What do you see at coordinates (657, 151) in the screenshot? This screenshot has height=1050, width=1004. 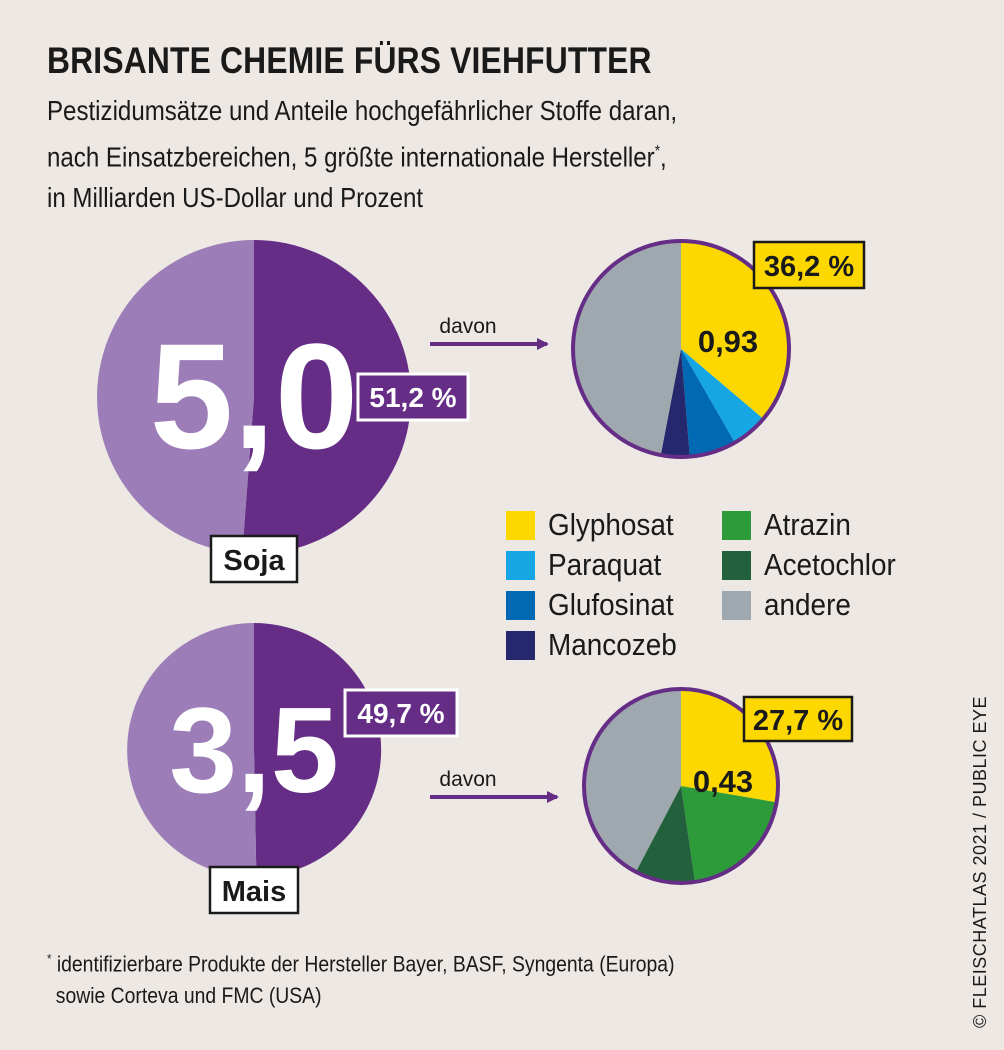 I see `subtitle-footnote-mark: *` at bounding box center [657, 151].